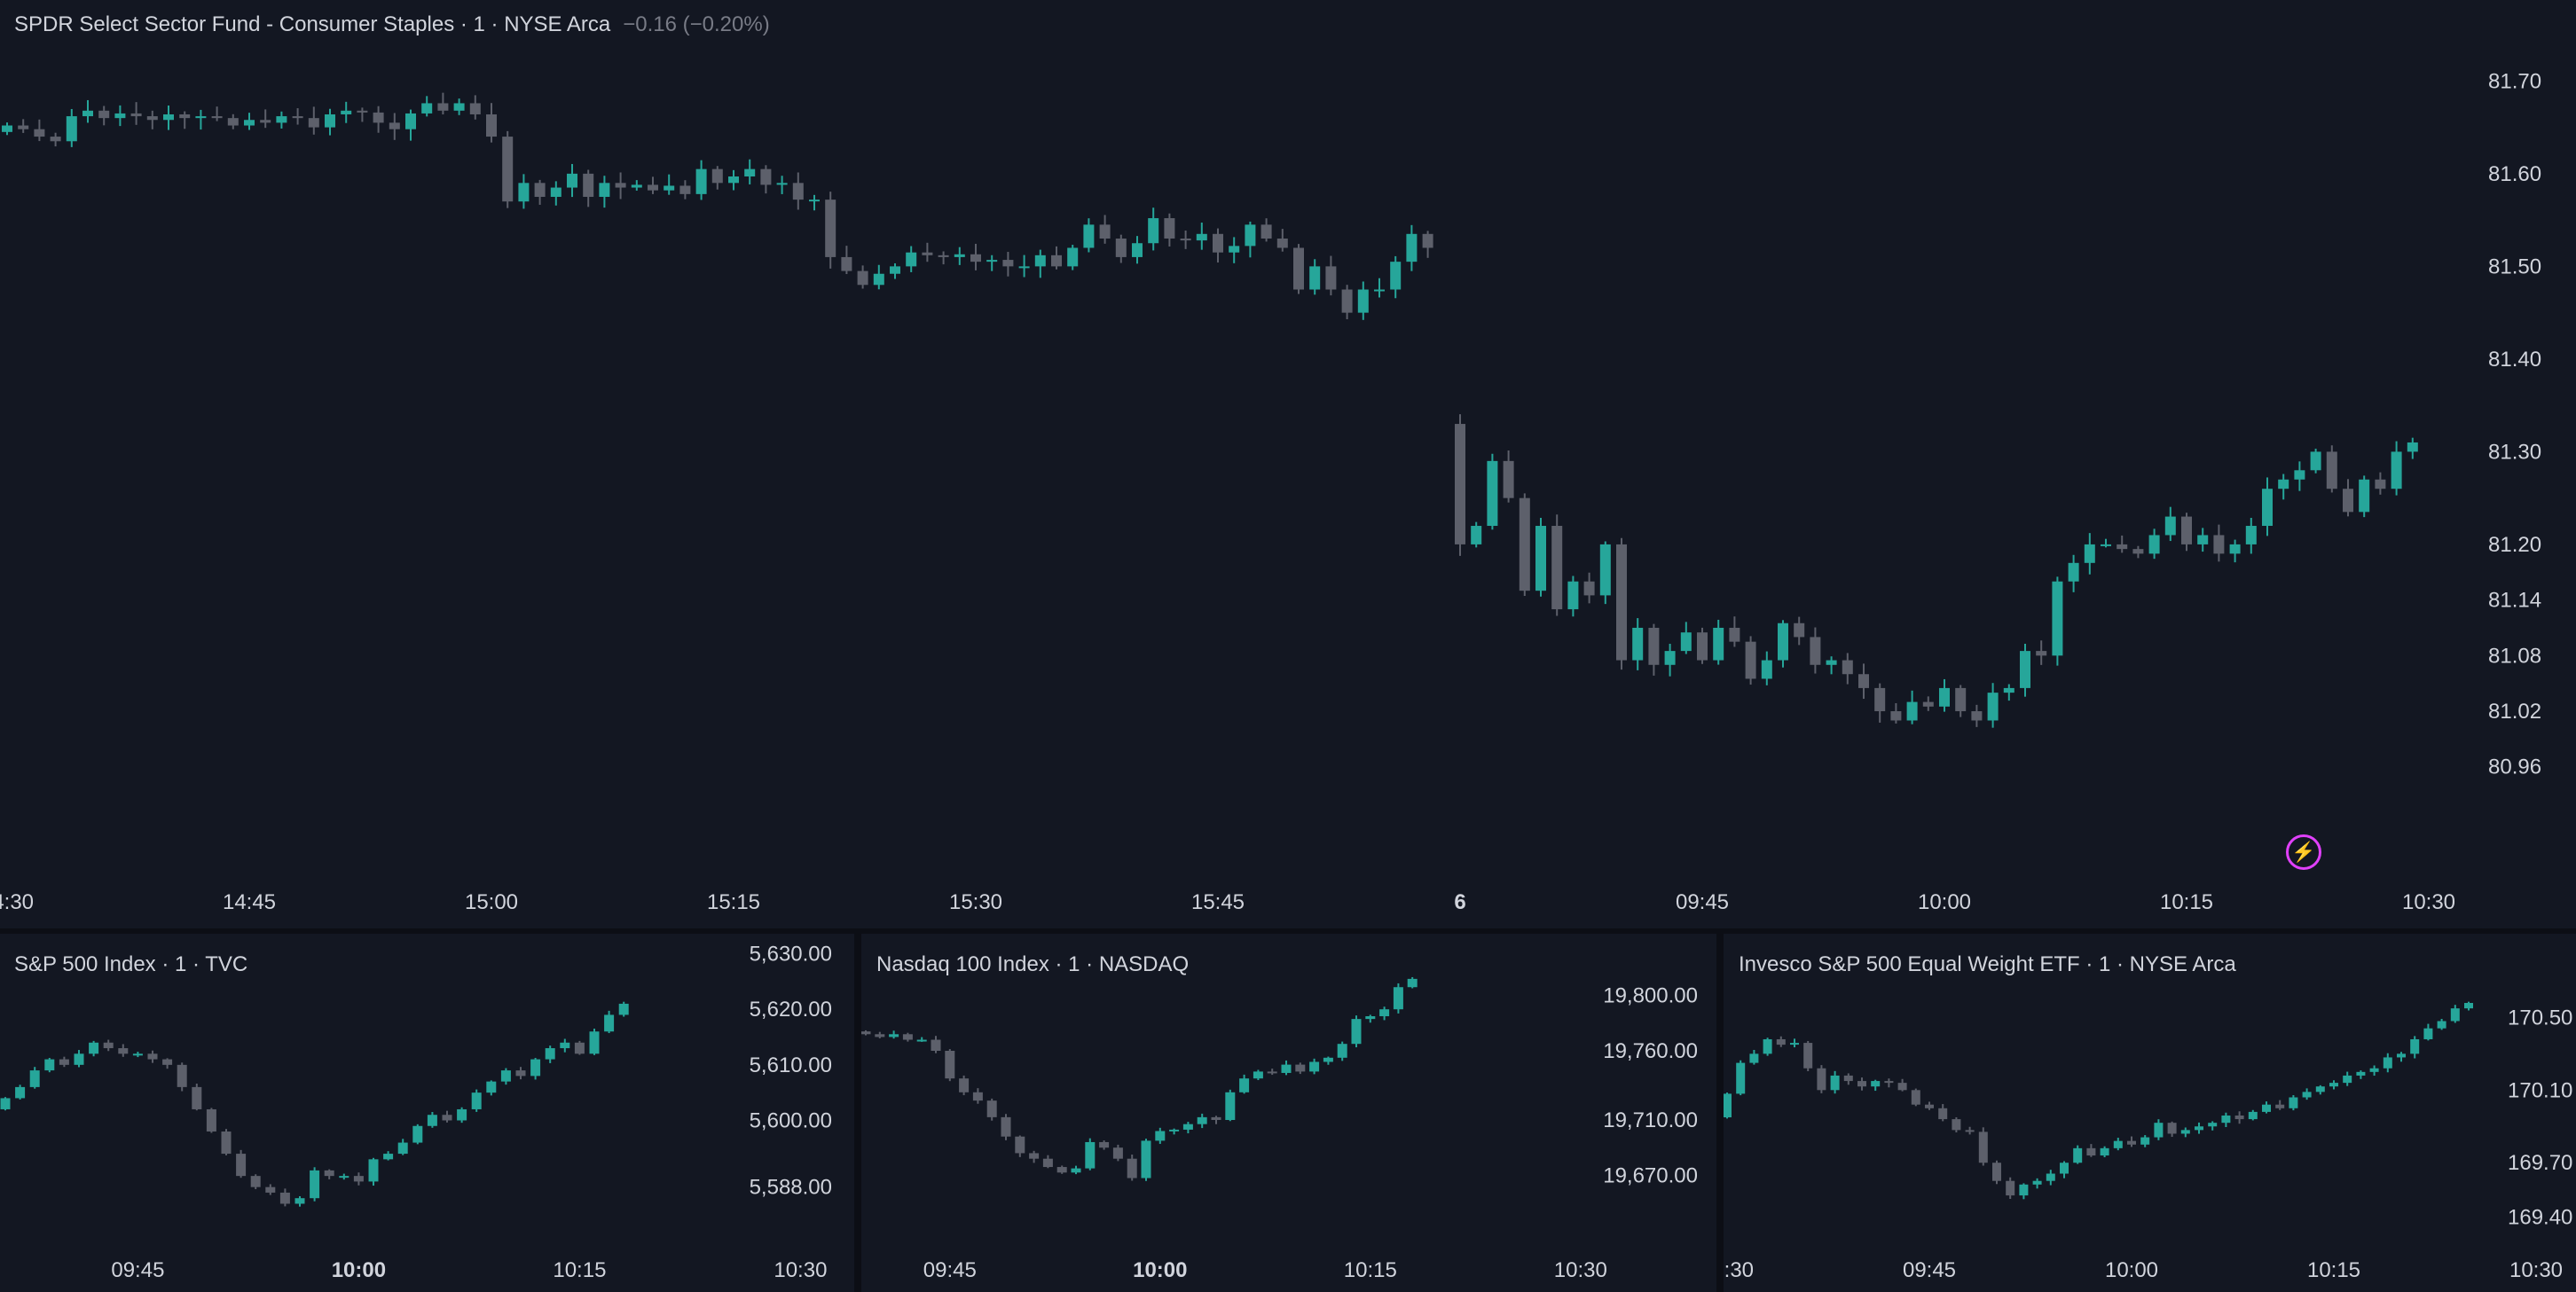  Describe the element at coordinates (2303, 852) in the screenshot. I see `lightning-bolt-icon: ⚡` at that location.